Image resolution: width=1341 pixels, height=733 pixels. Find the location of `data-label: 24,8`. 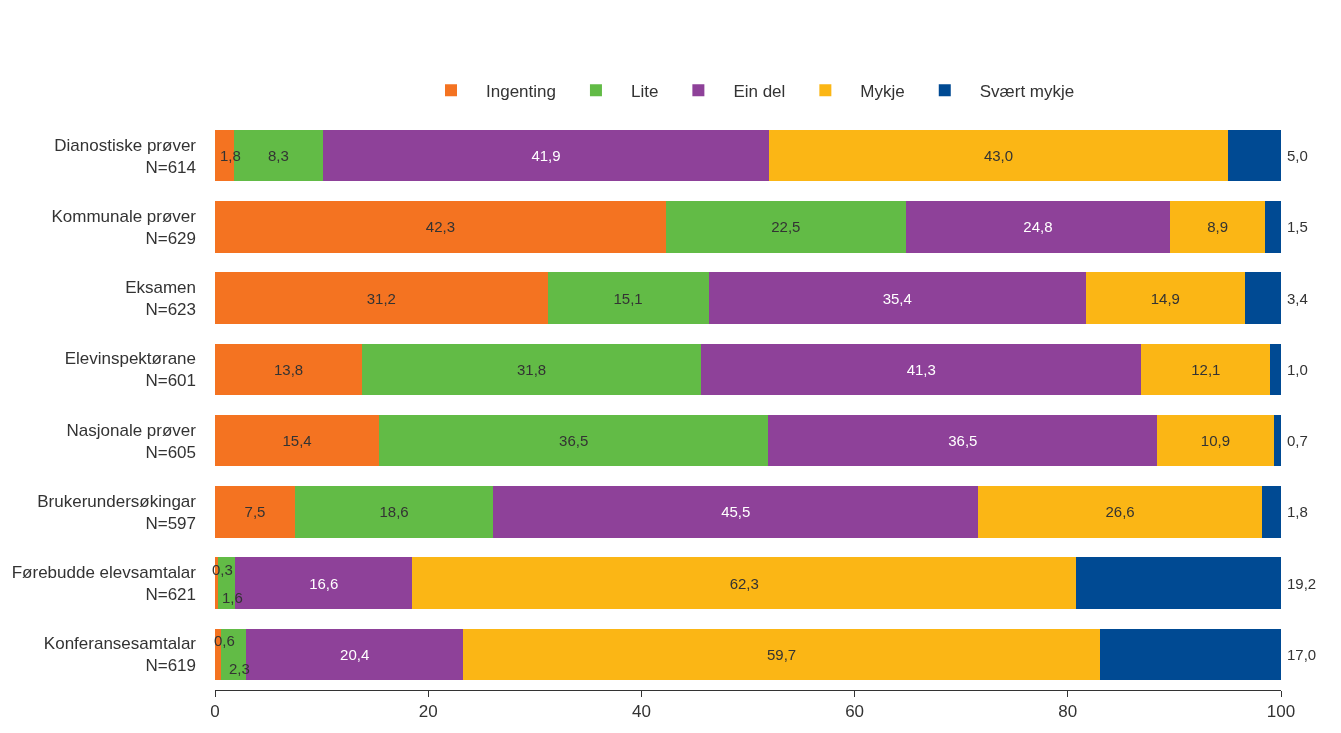

data-label: 24,8 is located at coordinates (1038, 227).